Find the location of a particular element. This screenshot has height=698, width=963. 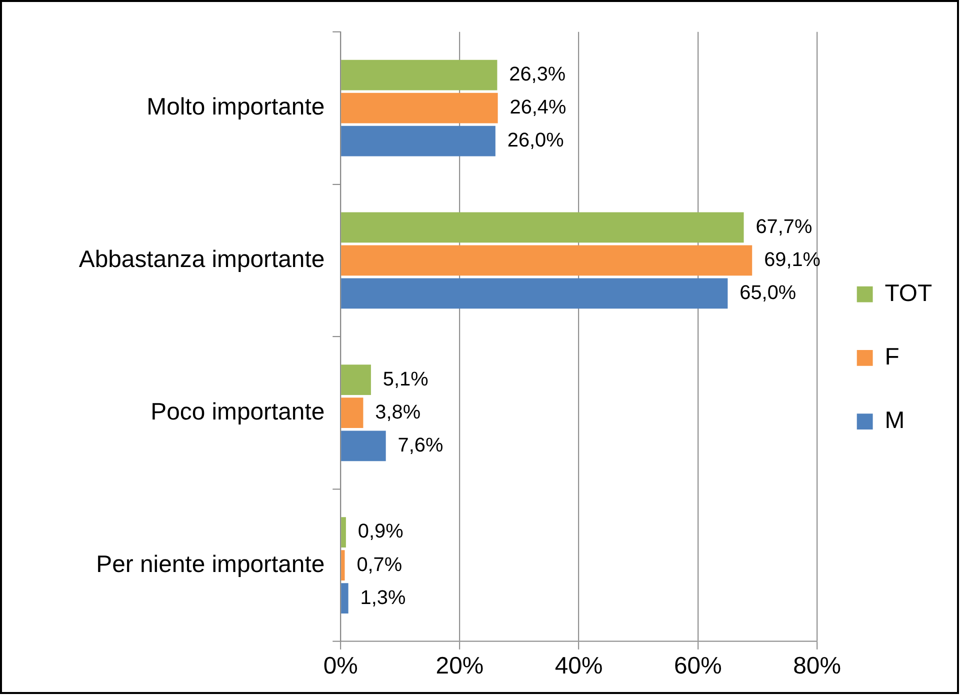

x-tick-label: 80% is located at coordinates (817, 666).